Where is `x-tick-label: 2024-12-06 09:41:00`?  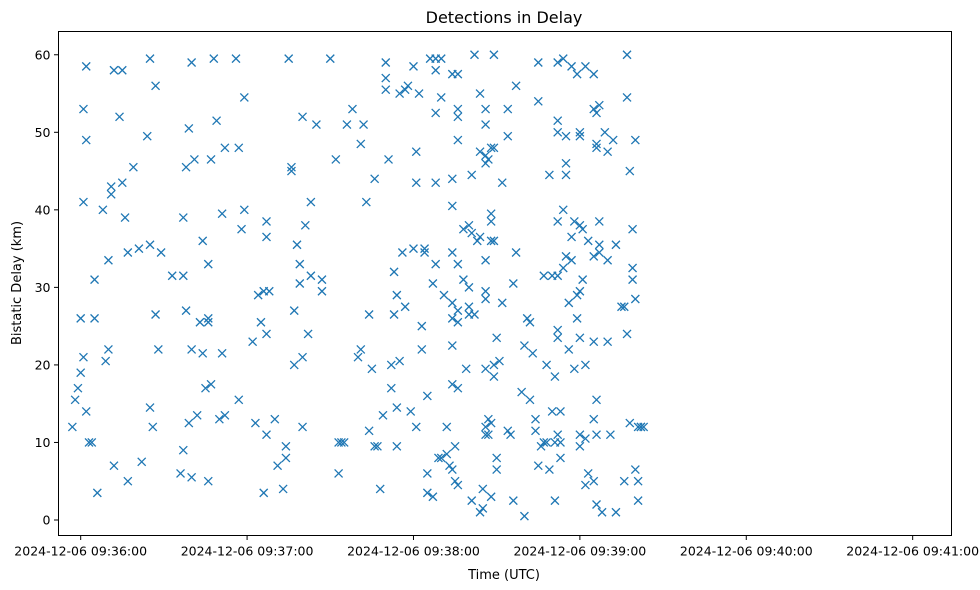
x-tick-label: 2024-12-06 09:41:00 is located at coordinates (912, 551).